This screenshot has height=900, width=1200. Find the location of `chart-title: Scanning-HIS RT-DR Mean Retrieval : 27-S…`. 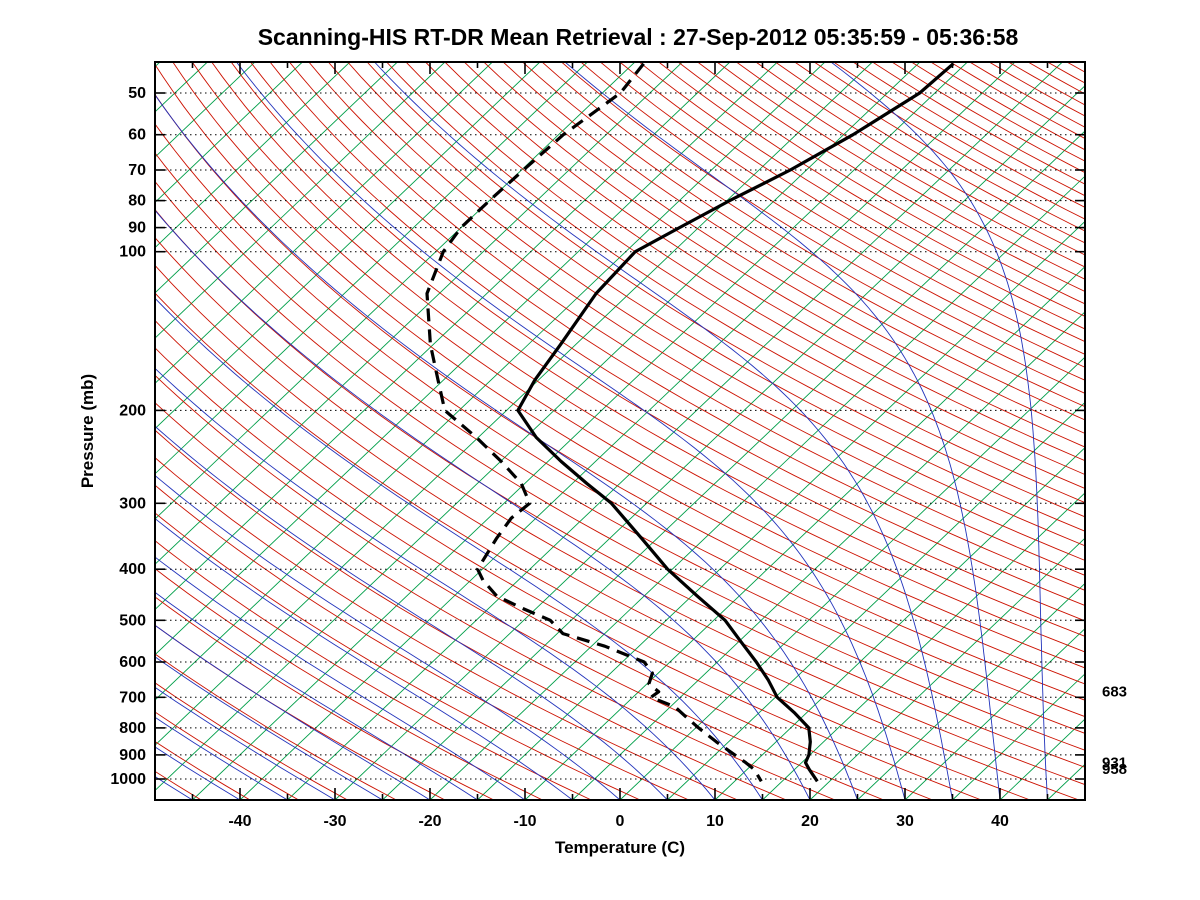

chart-title: Scanning-HIS RT-DR Mean Retrieval : 27-S… is located at coordinates (638, 37).